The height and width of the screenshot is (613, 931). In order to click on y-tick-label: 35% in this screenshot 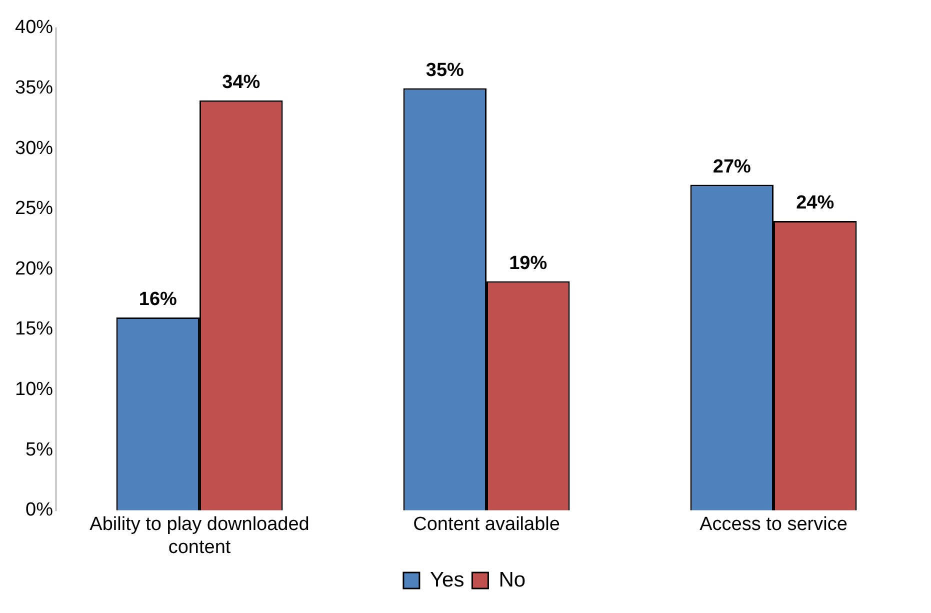, I will do `click(34, 88)`.